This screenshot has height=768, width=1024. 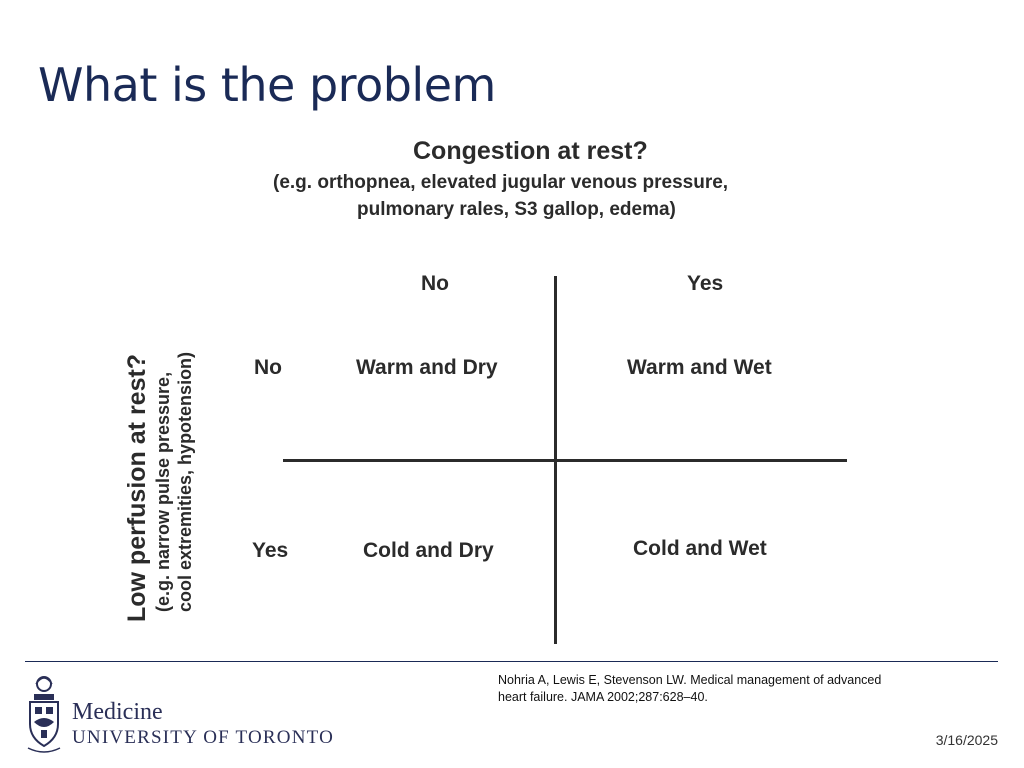 What do you see at coordinates (435, 283) in the screenshot?
I see `column-label-no: No` at bounding box center [435, 283].